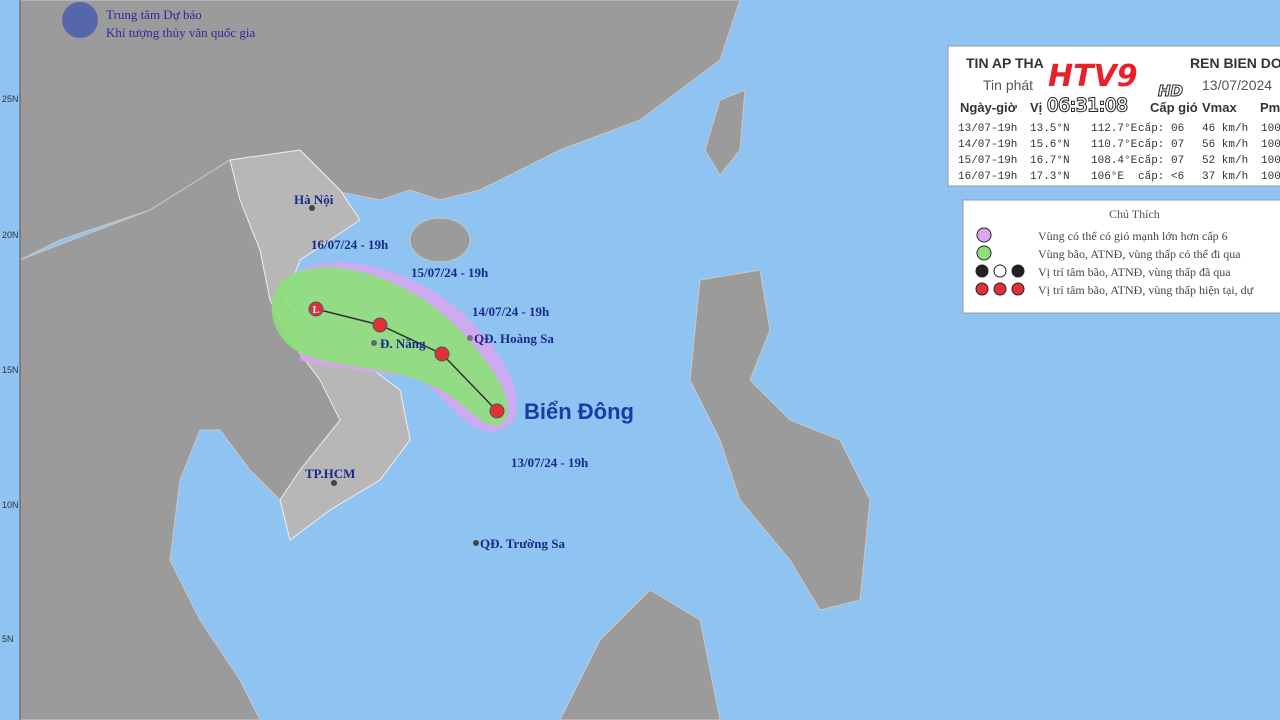 This screenshot has height=720, width=1280. What do you see at coordinates (10, 235) in the screenshot?
I see `lat-label: 20N` at bounding box center [10, 235].